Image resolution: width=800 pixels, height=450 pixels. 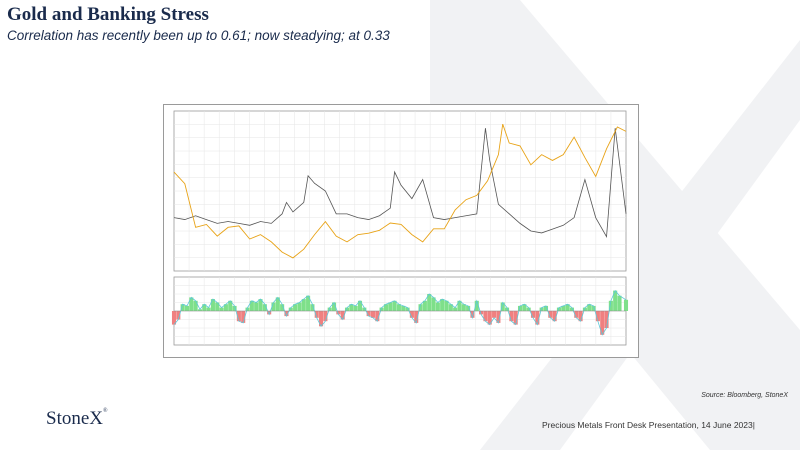 I want to click on logo-mark: ®, so click(x=105, y=411).